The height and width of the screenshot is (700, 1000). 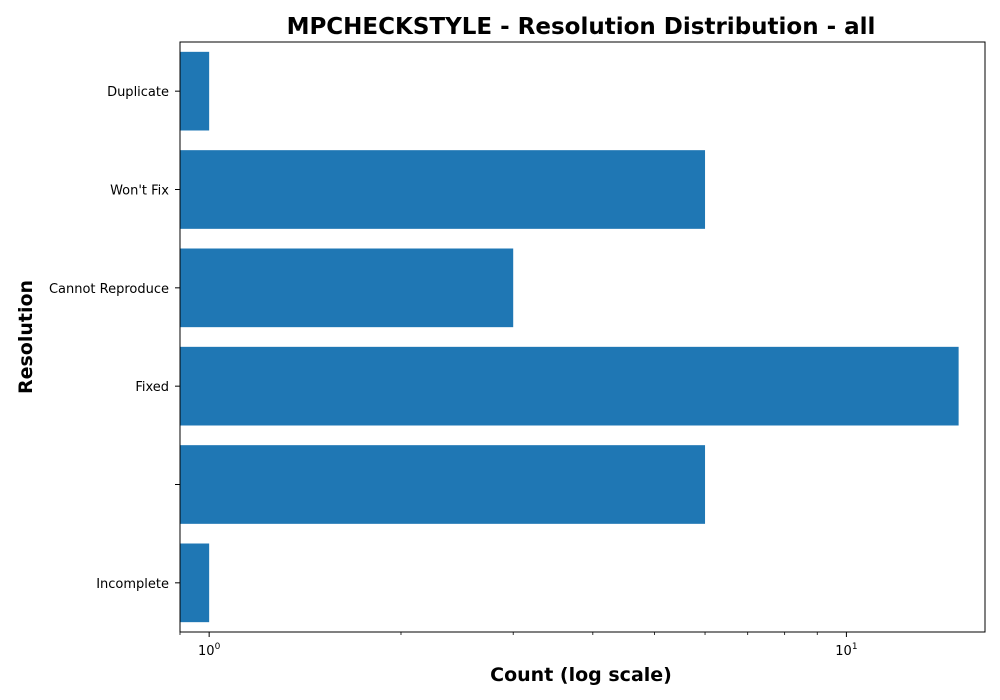 What do you see at coordinates (109, 289) in the screenshot?
I see `y-tick-label: Cannot Reproduce` at bounding box center [109, 289].